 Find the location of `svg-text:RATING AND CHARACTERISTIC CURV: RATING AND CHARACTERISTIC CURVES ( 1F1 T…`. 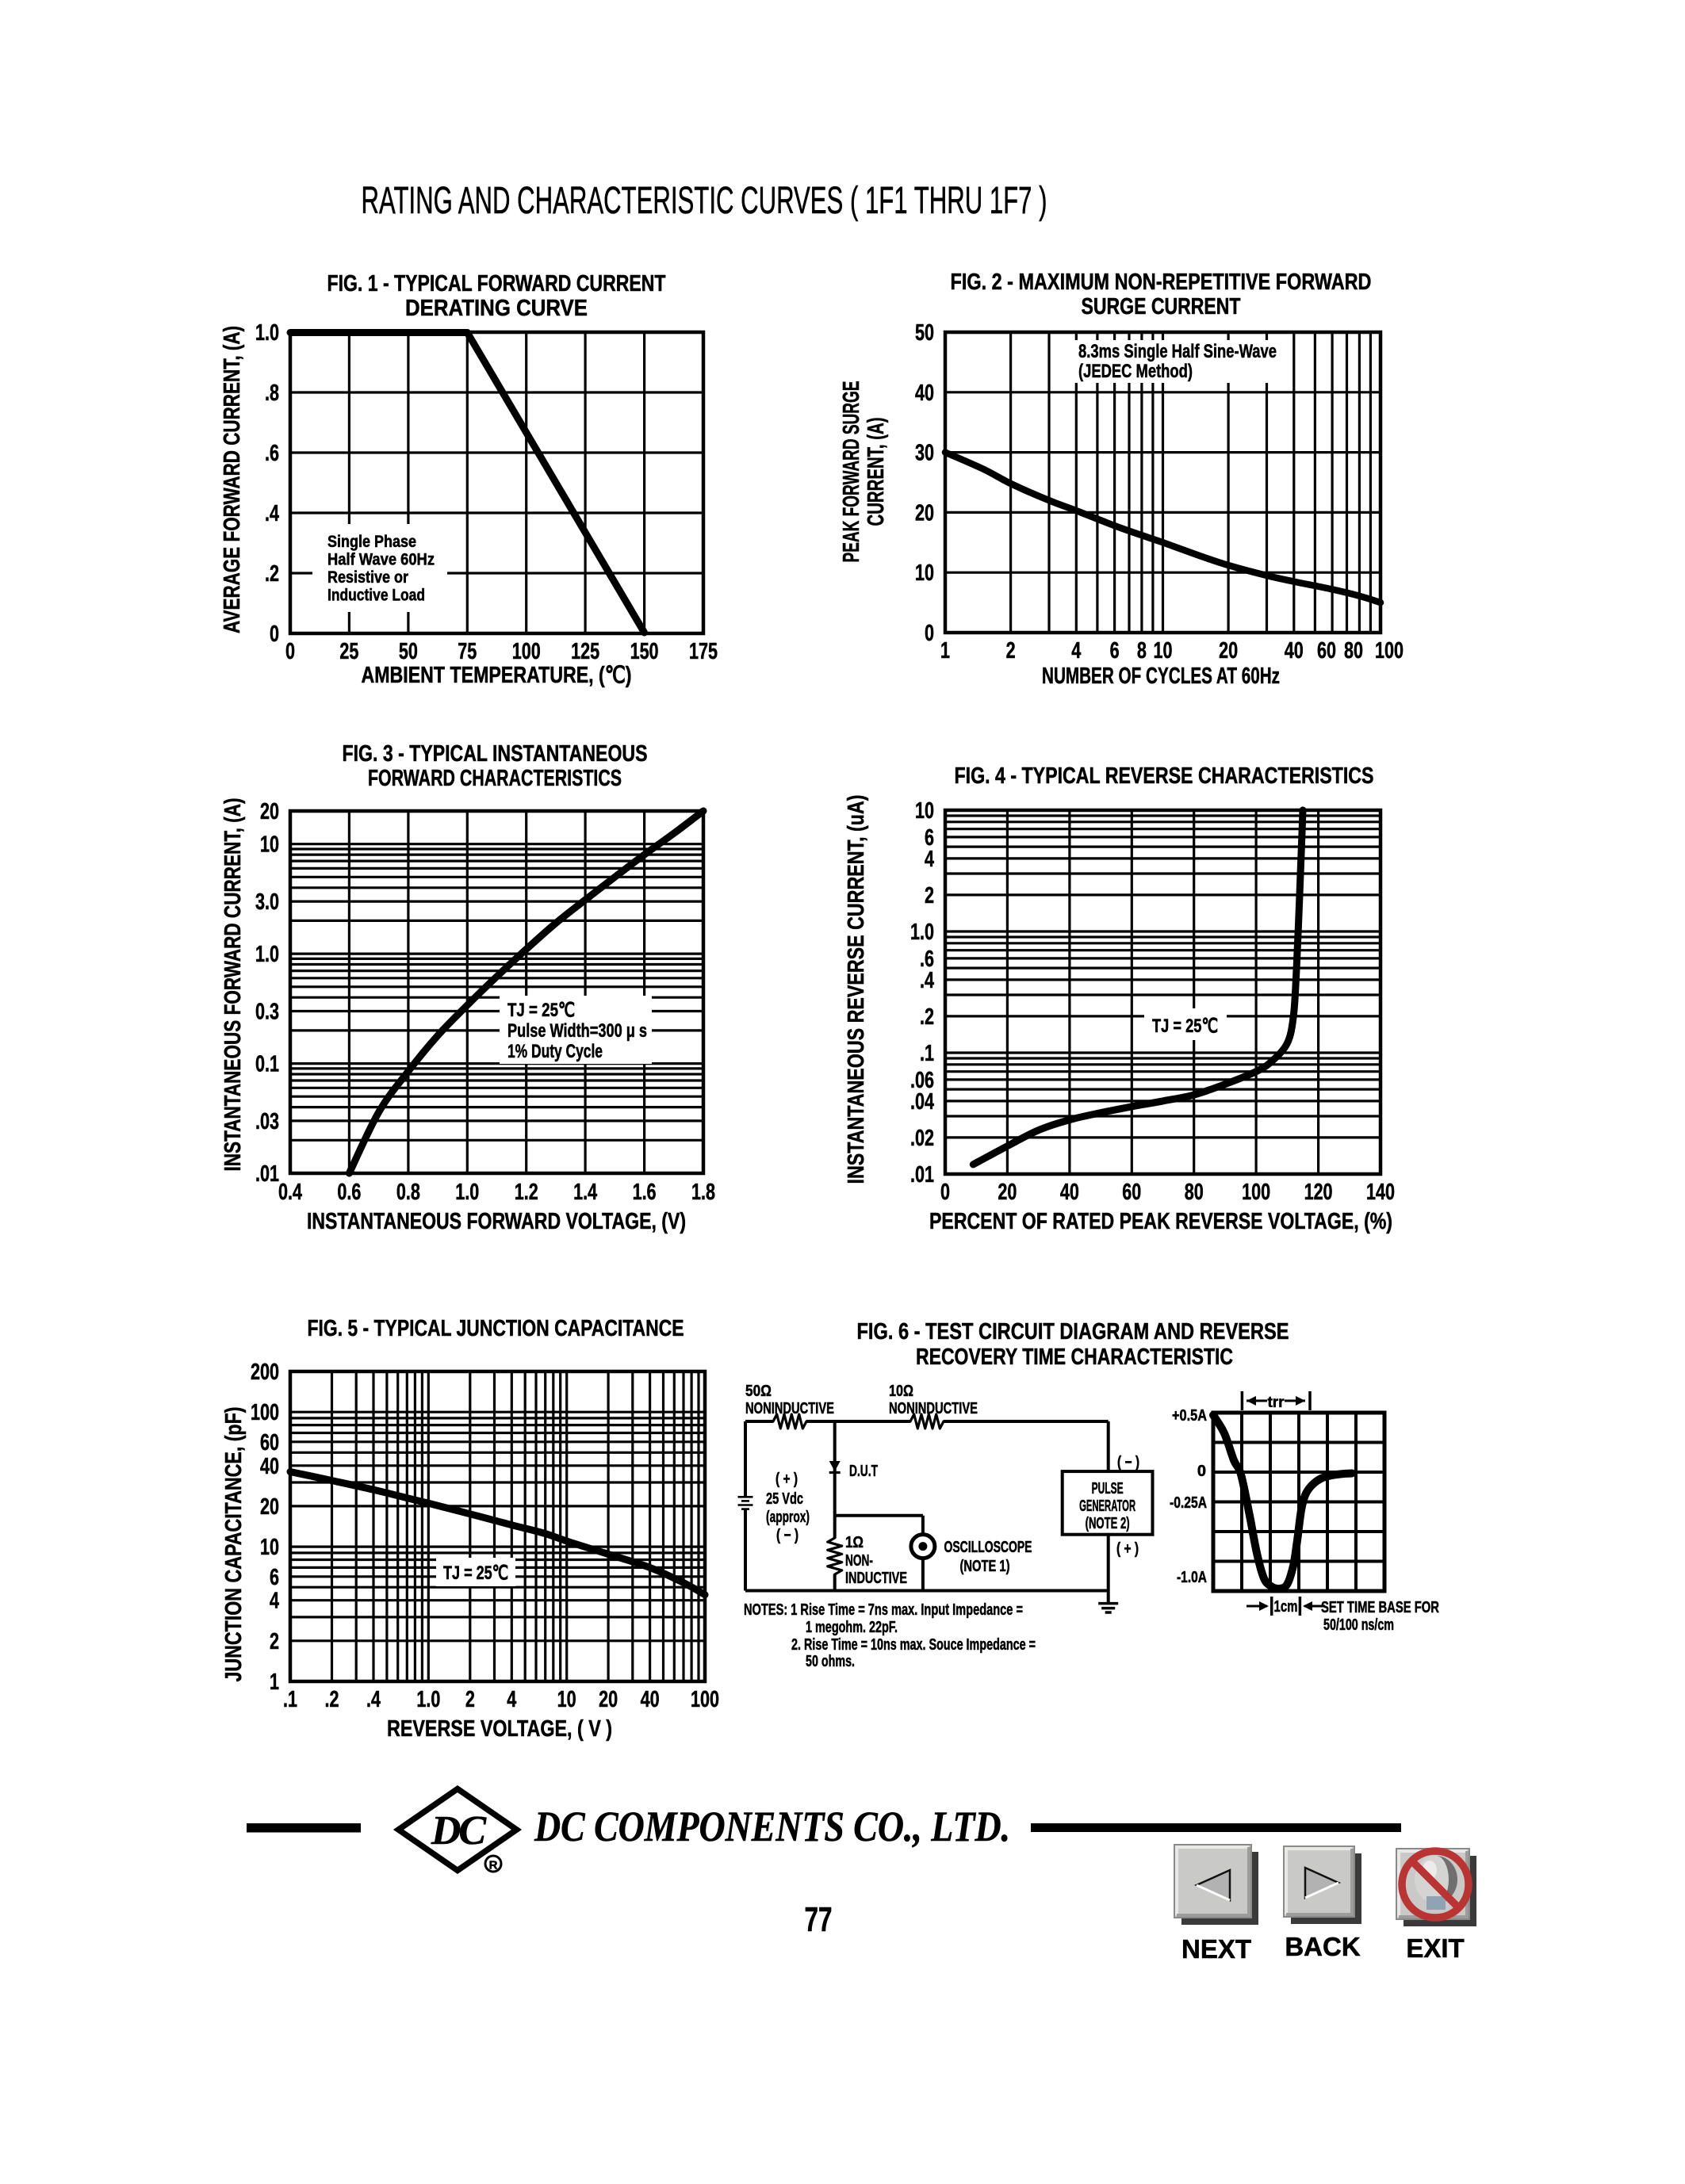

svg-text:RATING AND CHARACTERISTIC CURV: RATING AND CHARACTERISTIC CURVES ( 1F1 T… is located at coordinates (704, 201).